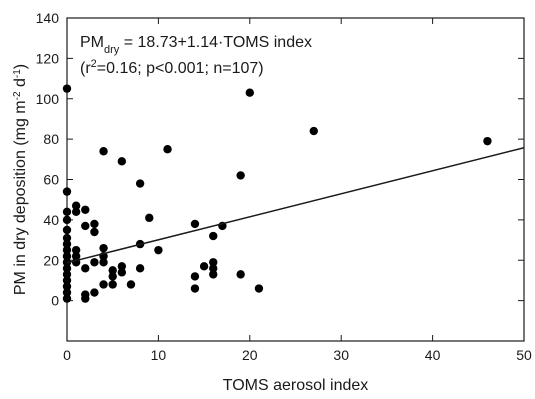  I want to click on y-tick-label: 140, so click(48, 18).